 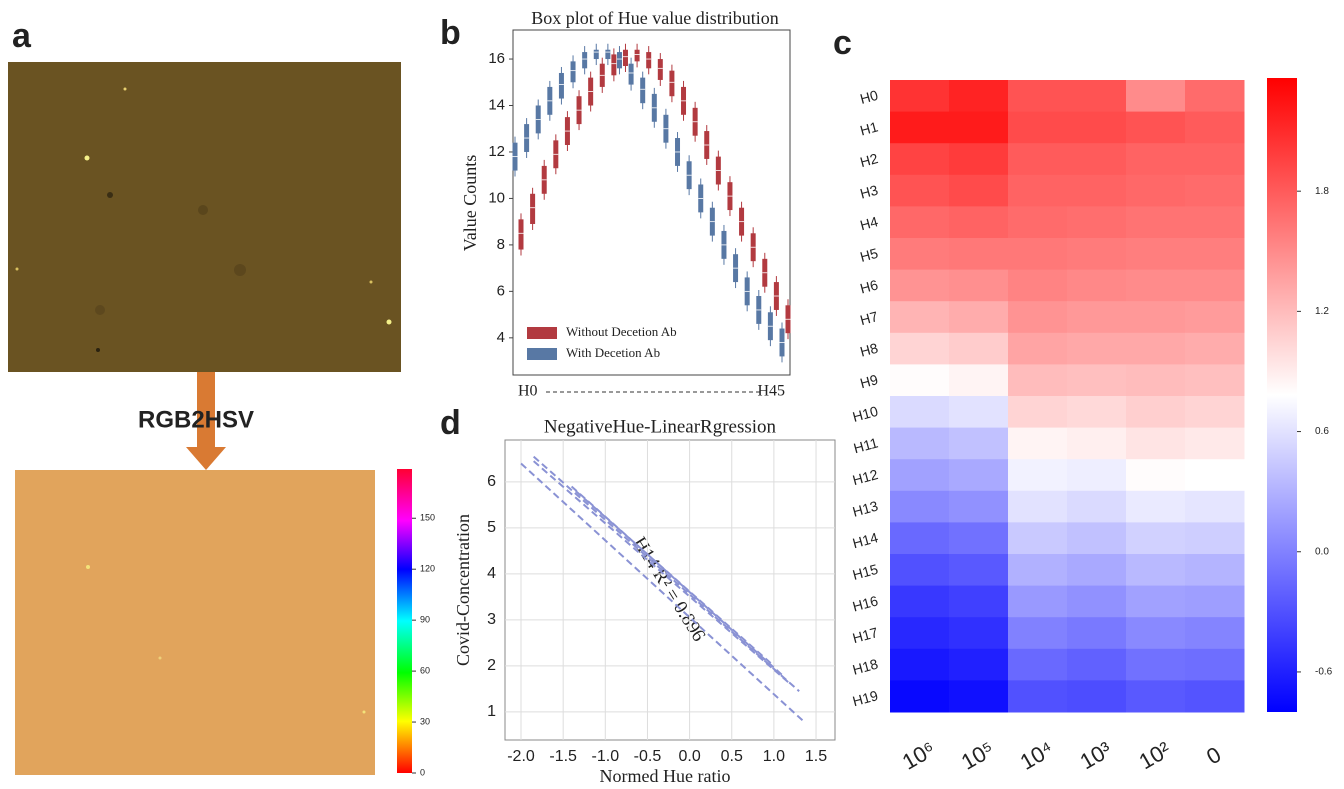 What do you see at coordinates (869, 160) in the screenshot?
I see `row-label: H2` at bounding box center [869, 160].